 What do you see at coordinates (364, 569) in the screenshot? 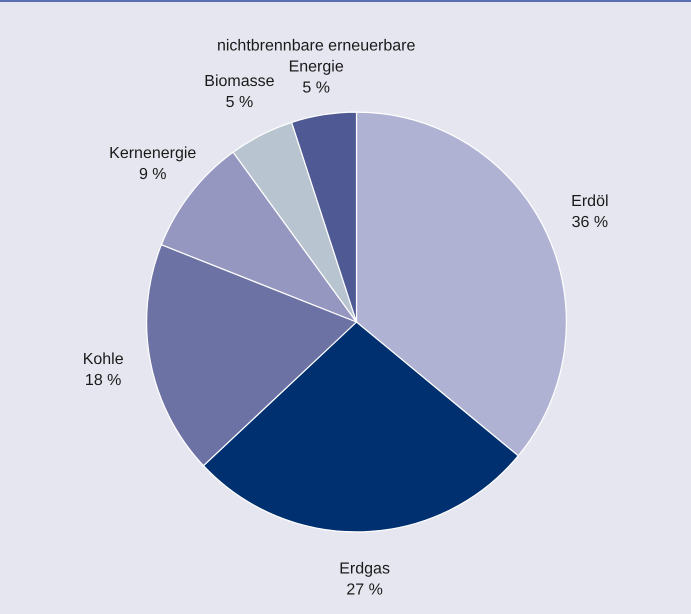
I see `slice-label: Erdgas` at bounding box center [364, 569].